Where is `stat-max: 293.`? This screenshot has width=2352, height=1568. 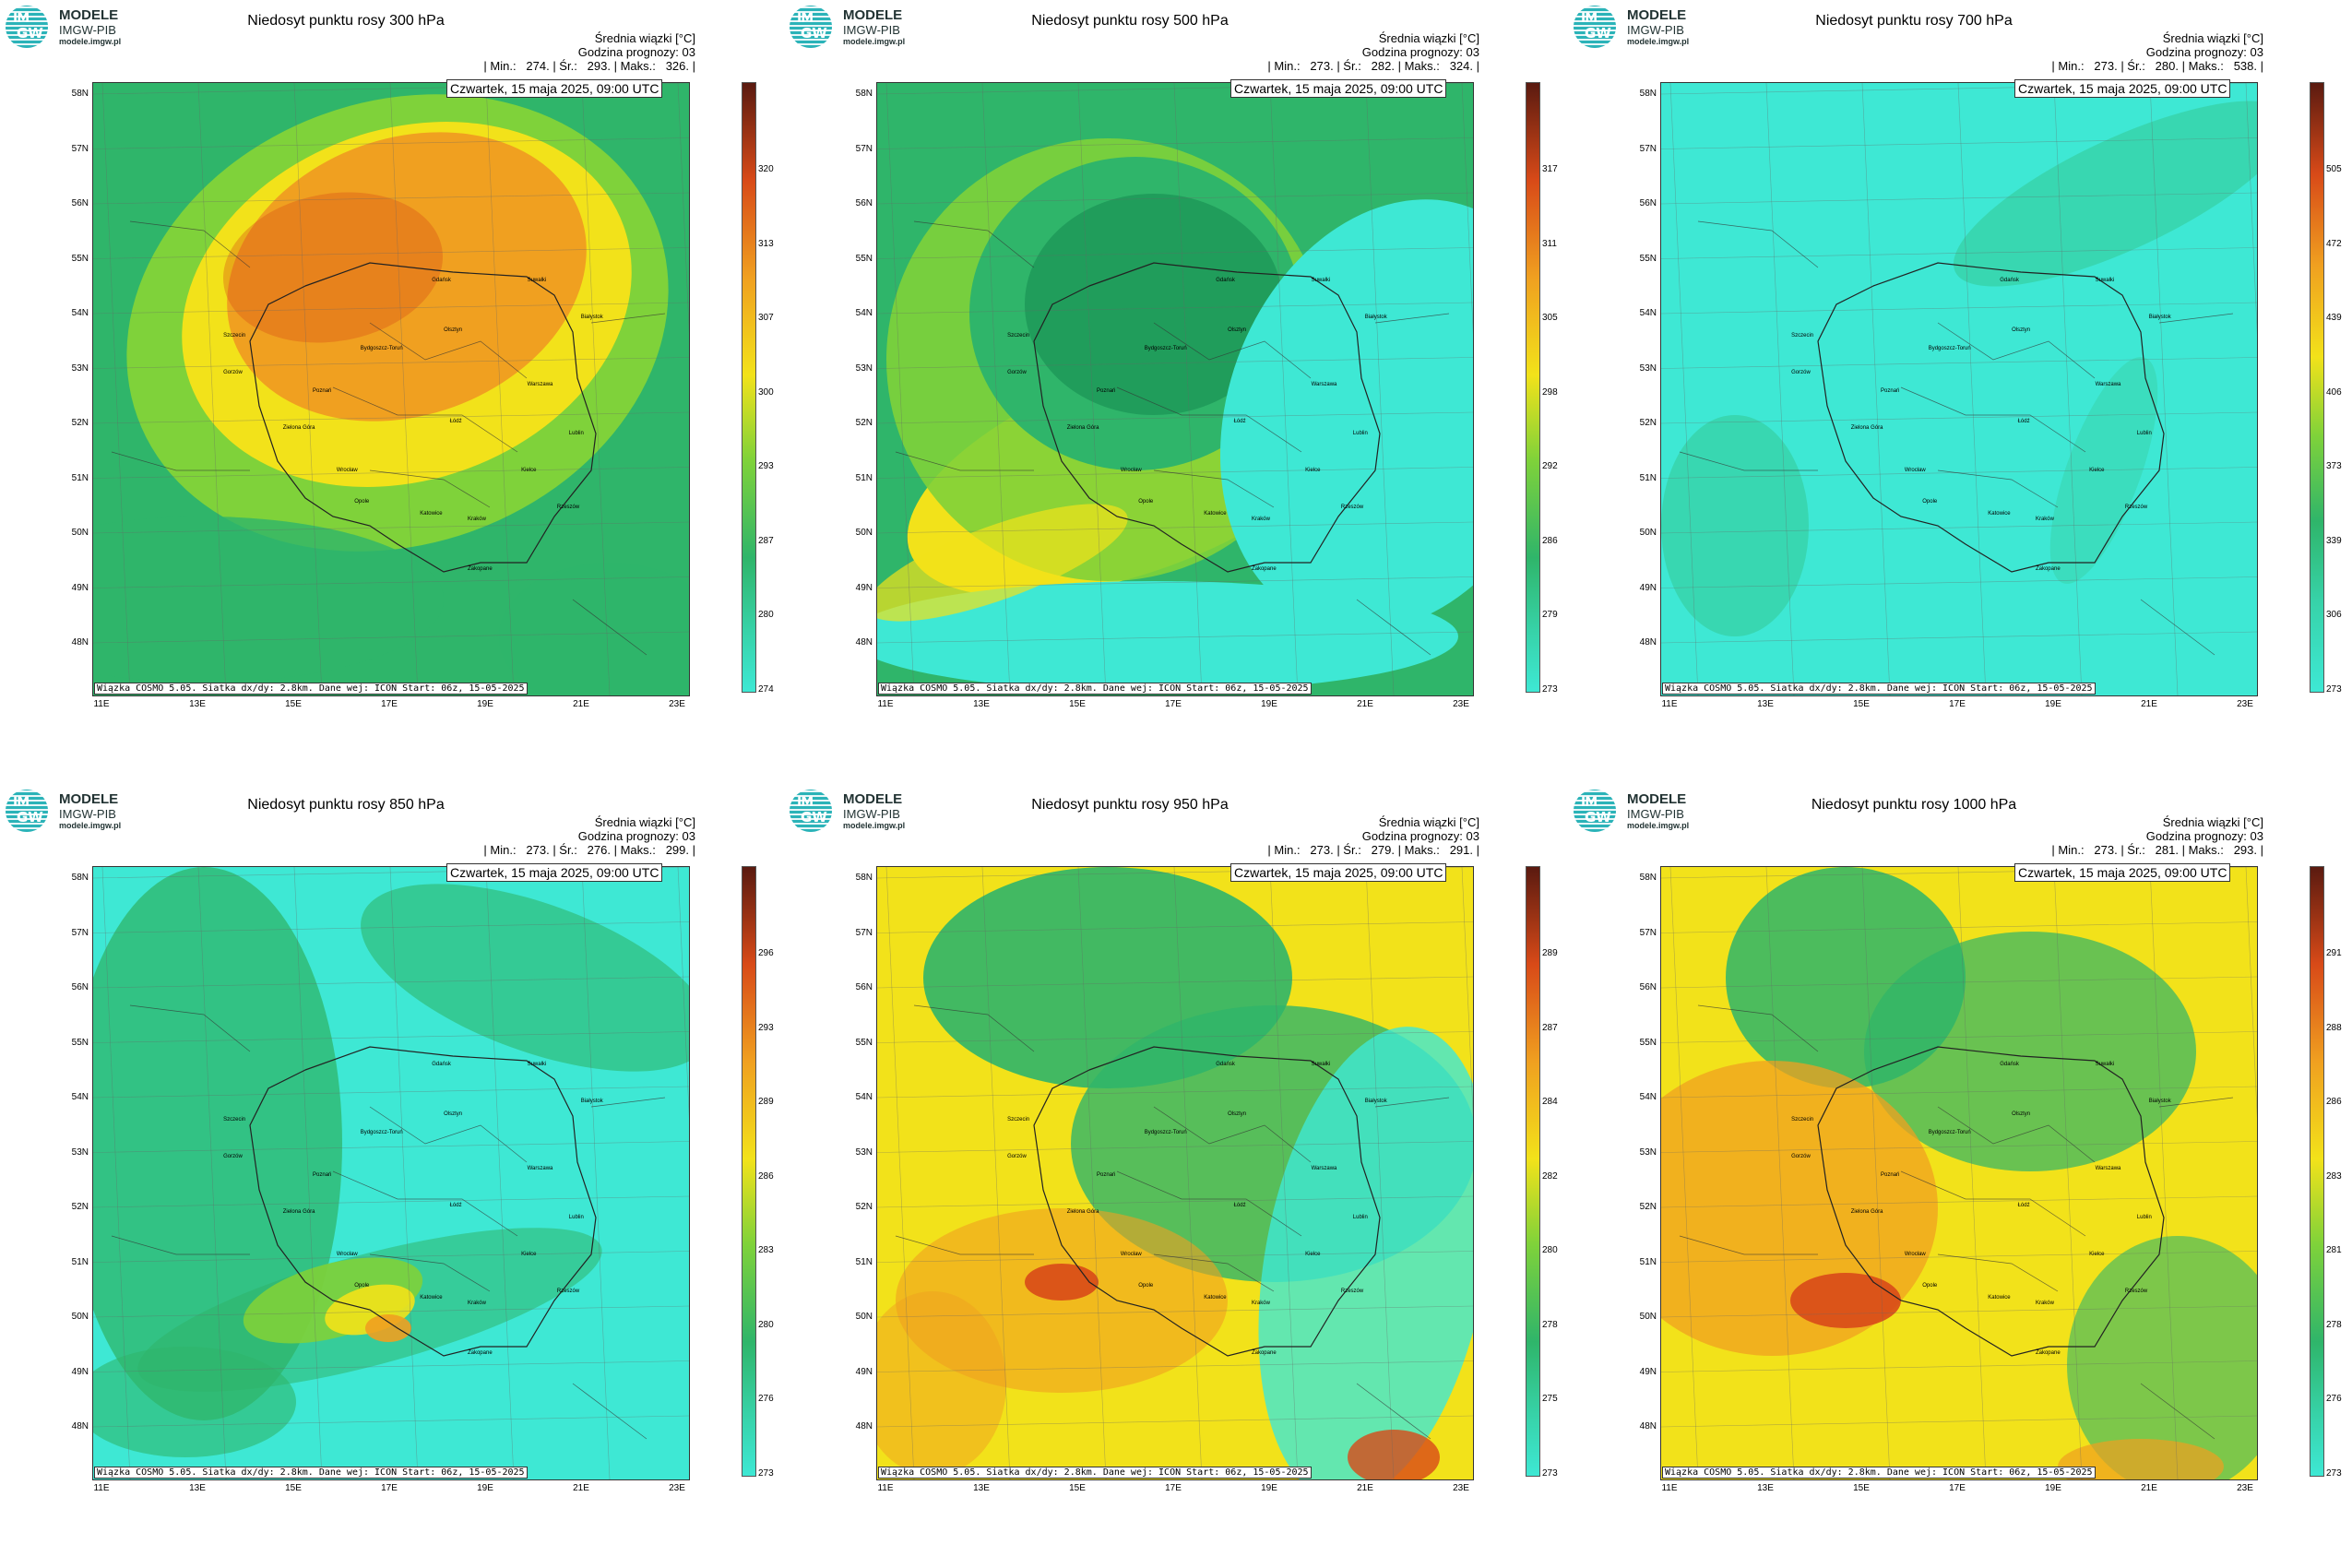
stat-max: 293. is located at coordinates (2245, 850).